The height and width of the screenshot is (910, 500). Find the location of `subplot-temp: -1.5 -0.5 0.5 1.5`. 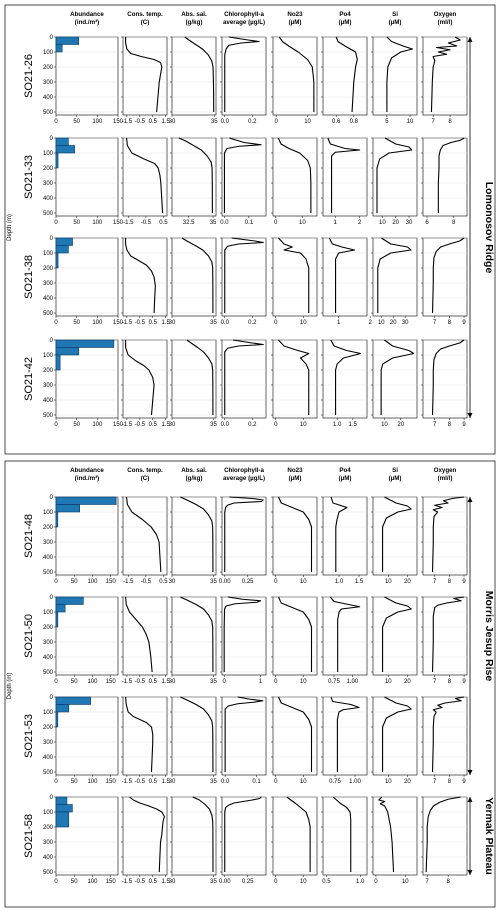

subplot-temp: -1.5 -0.5 0.5 1.5 is located at coordinates (146, 80).